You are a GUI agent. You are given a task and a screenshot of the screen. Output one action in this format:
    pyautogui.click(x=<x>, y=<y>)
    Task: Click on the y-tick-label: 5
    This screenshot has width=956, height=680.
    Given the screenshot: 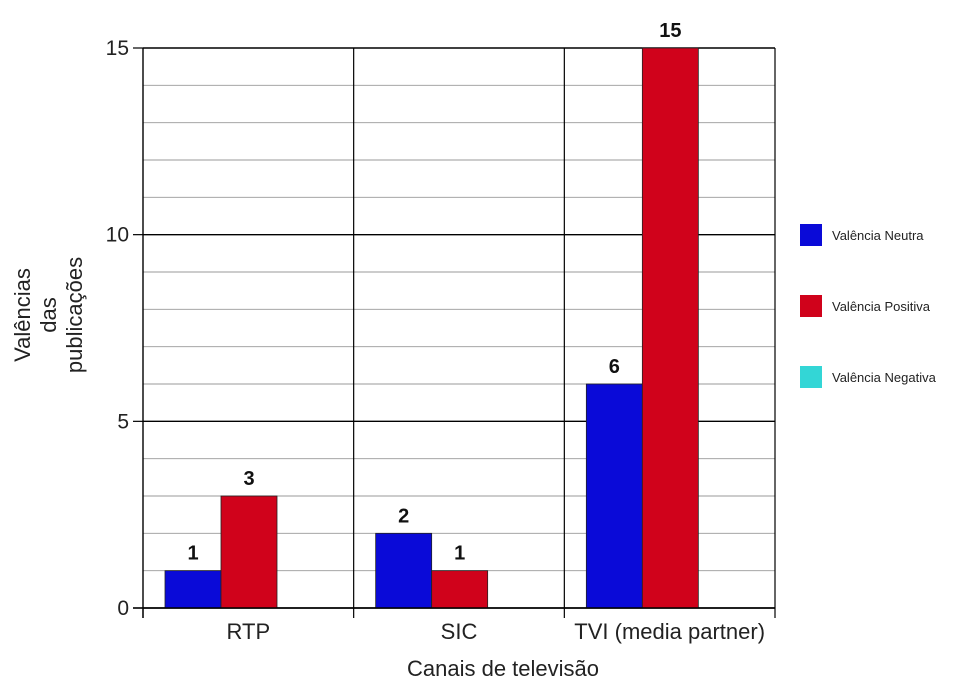 What is the action you would take?
    pyautogui.click(x=123, y=421)
    